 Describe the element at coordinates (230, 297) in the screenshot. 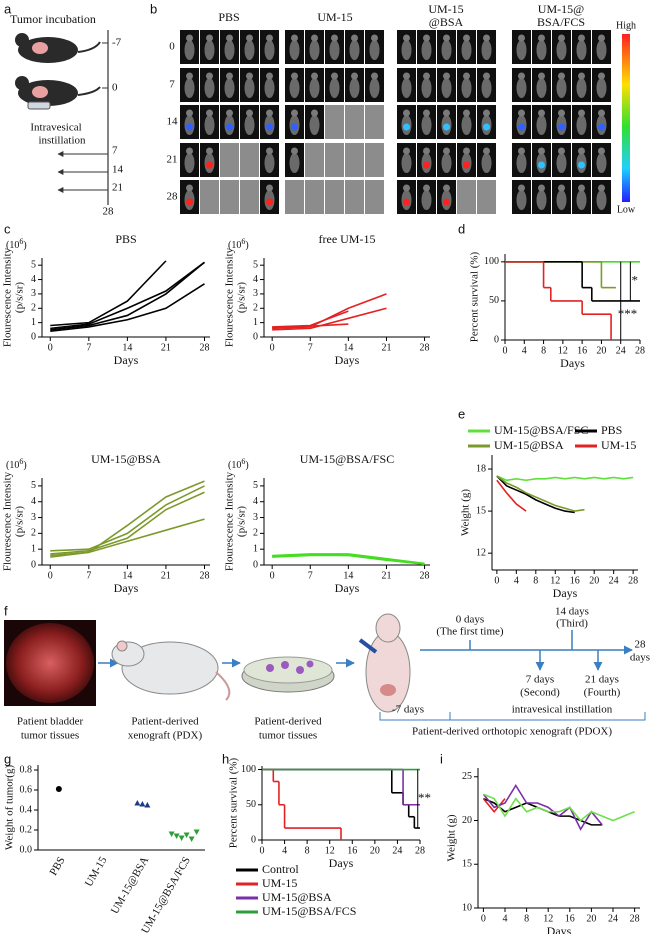

I see `y-axis-label: Flourescence Intensity` at that location.